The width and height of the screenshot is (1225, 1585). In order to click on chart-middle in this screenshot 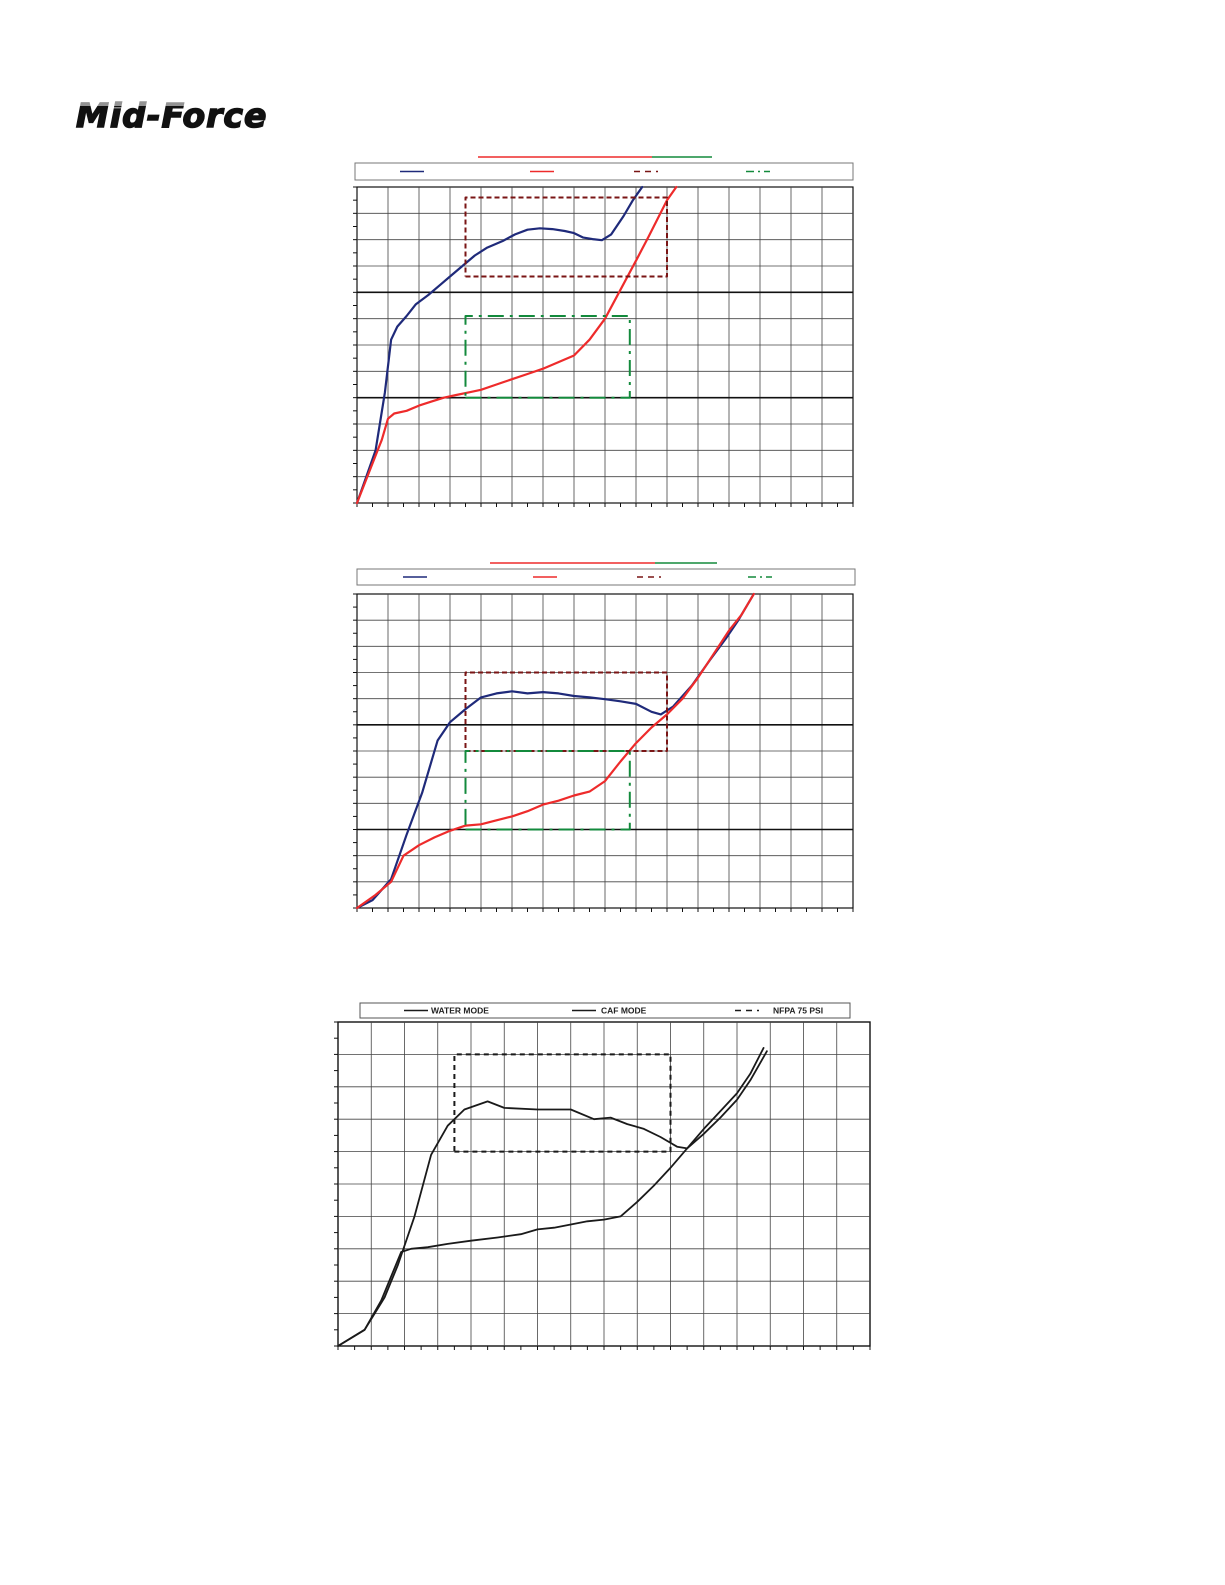, I will do `click(604, 737)`.